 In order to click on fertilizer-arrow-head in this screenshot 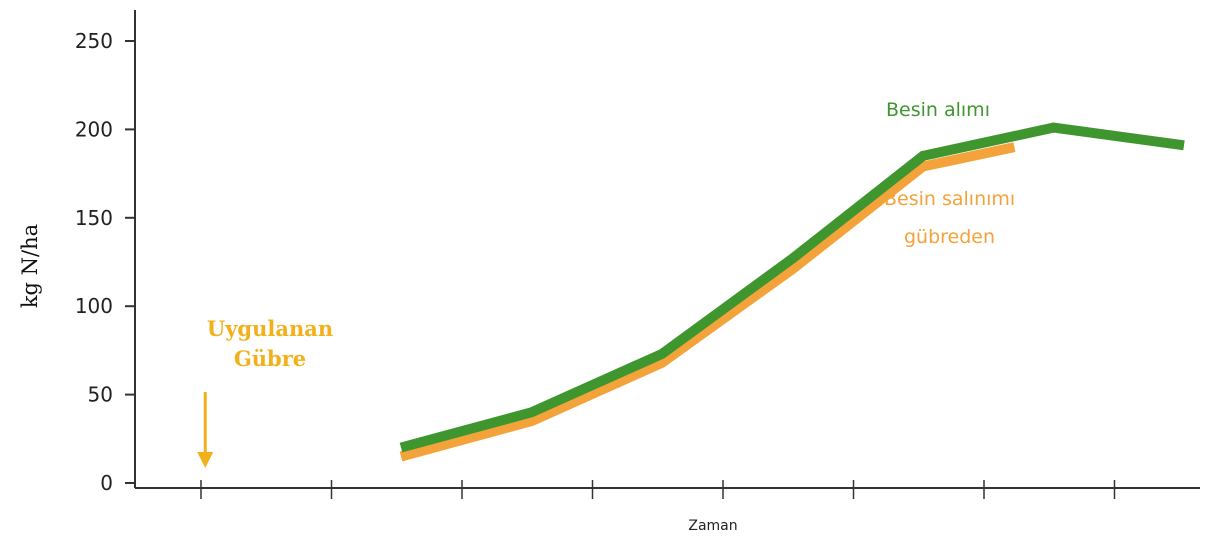, I will do `click(205, 460)`.